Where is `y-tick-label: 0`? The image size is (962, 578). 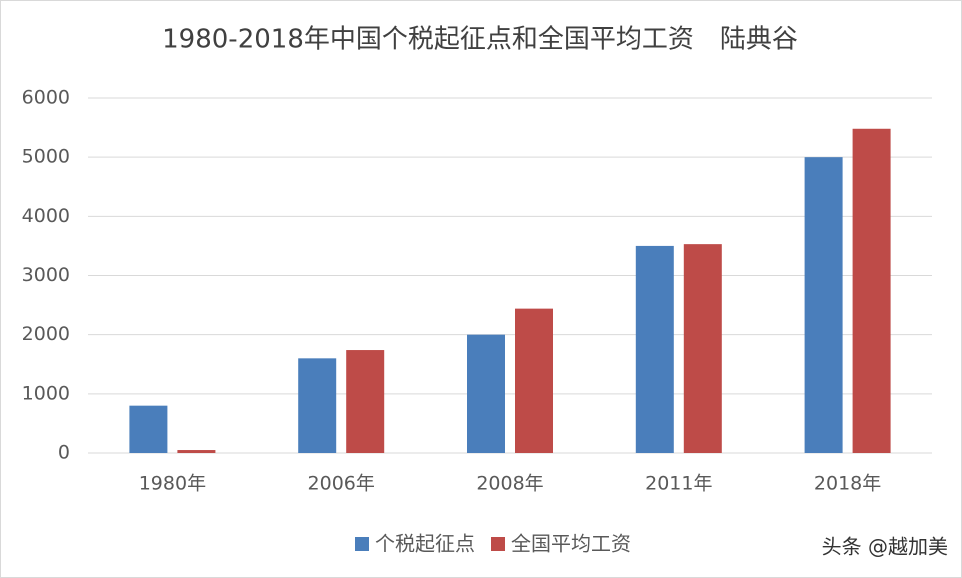 y-tick-label: 0 is located at coordinates (64, 453).